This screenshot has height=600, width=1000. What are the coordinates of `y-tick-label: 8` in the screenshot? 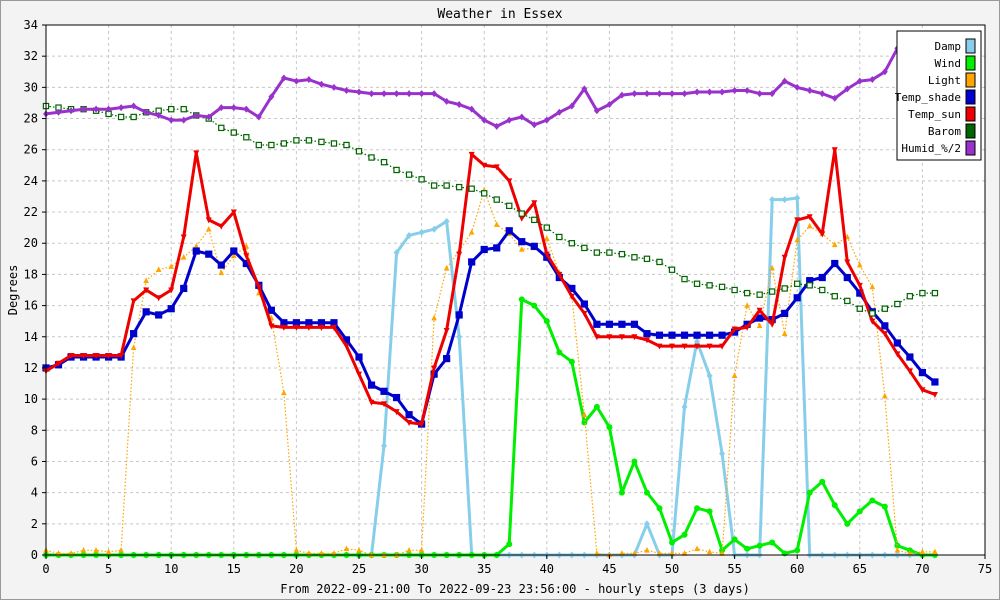 It's located at (34, 430).